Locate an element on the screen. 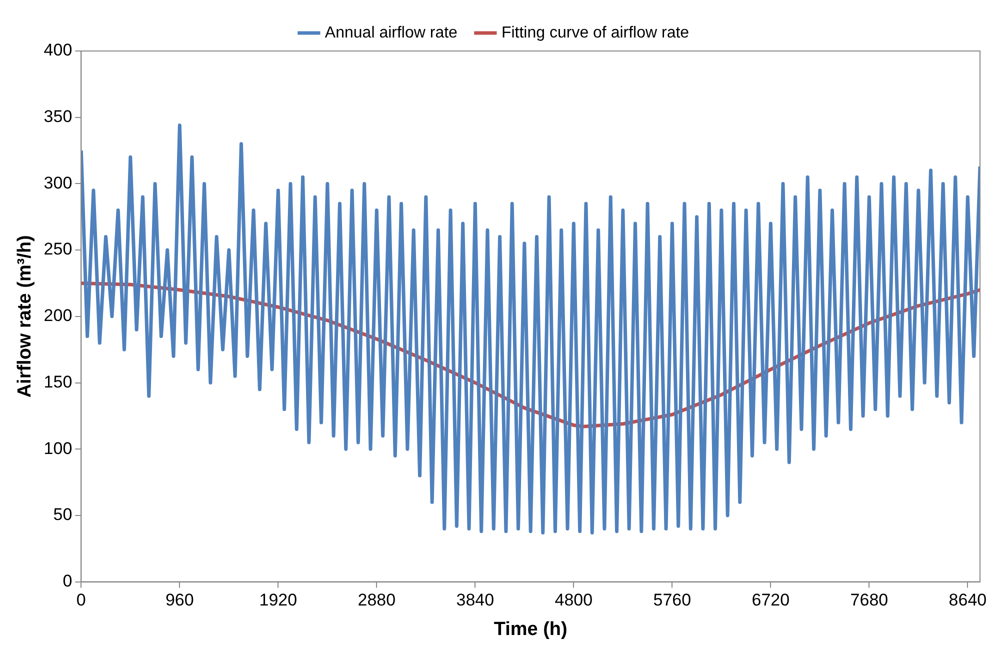 The image size is (990, 650). x-tick-label: 3840 is located at coordinates (475, 600).